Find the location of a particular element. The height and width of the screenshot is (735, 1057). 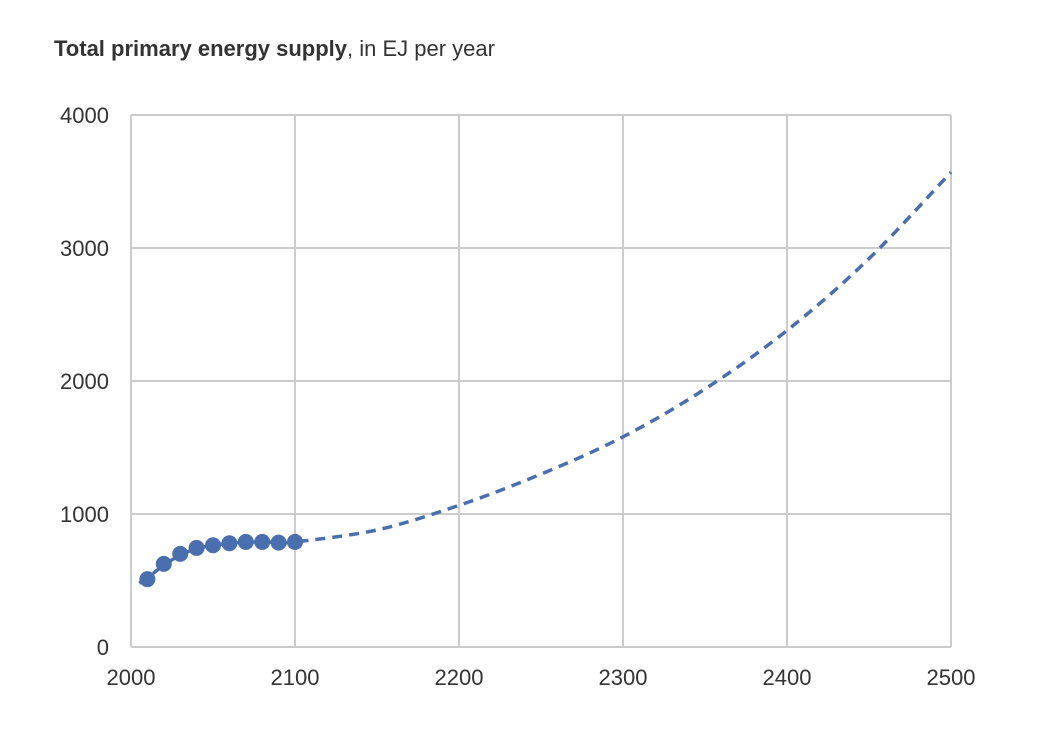

x-tick-label: 2000 is located at coordinates (131, 677).